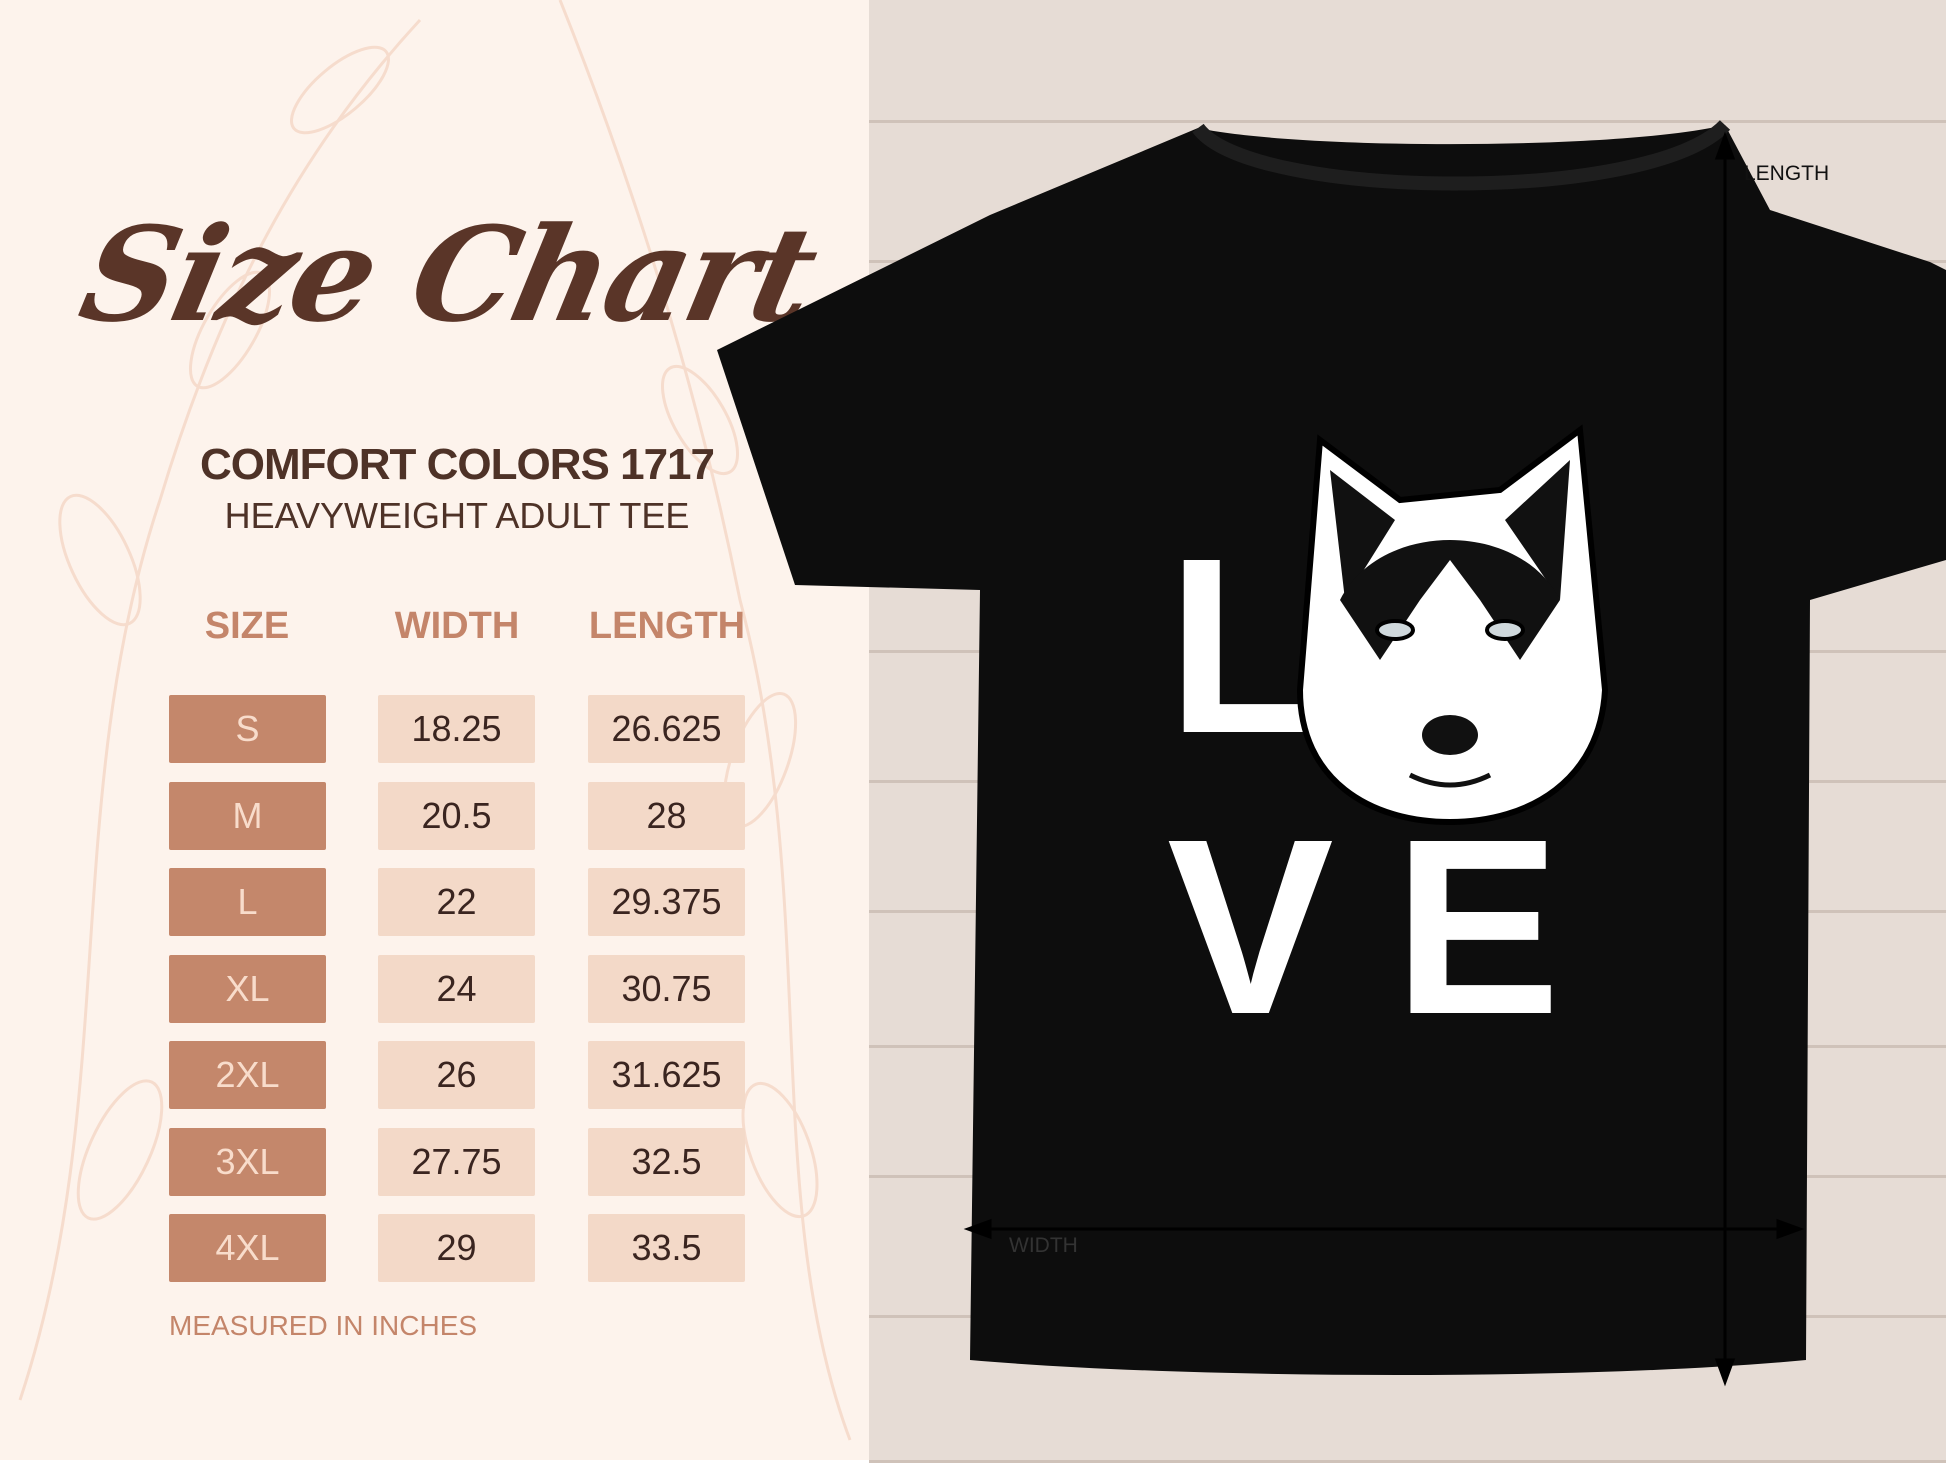  I want to click on table-cell-size: L, so click(247, 902).